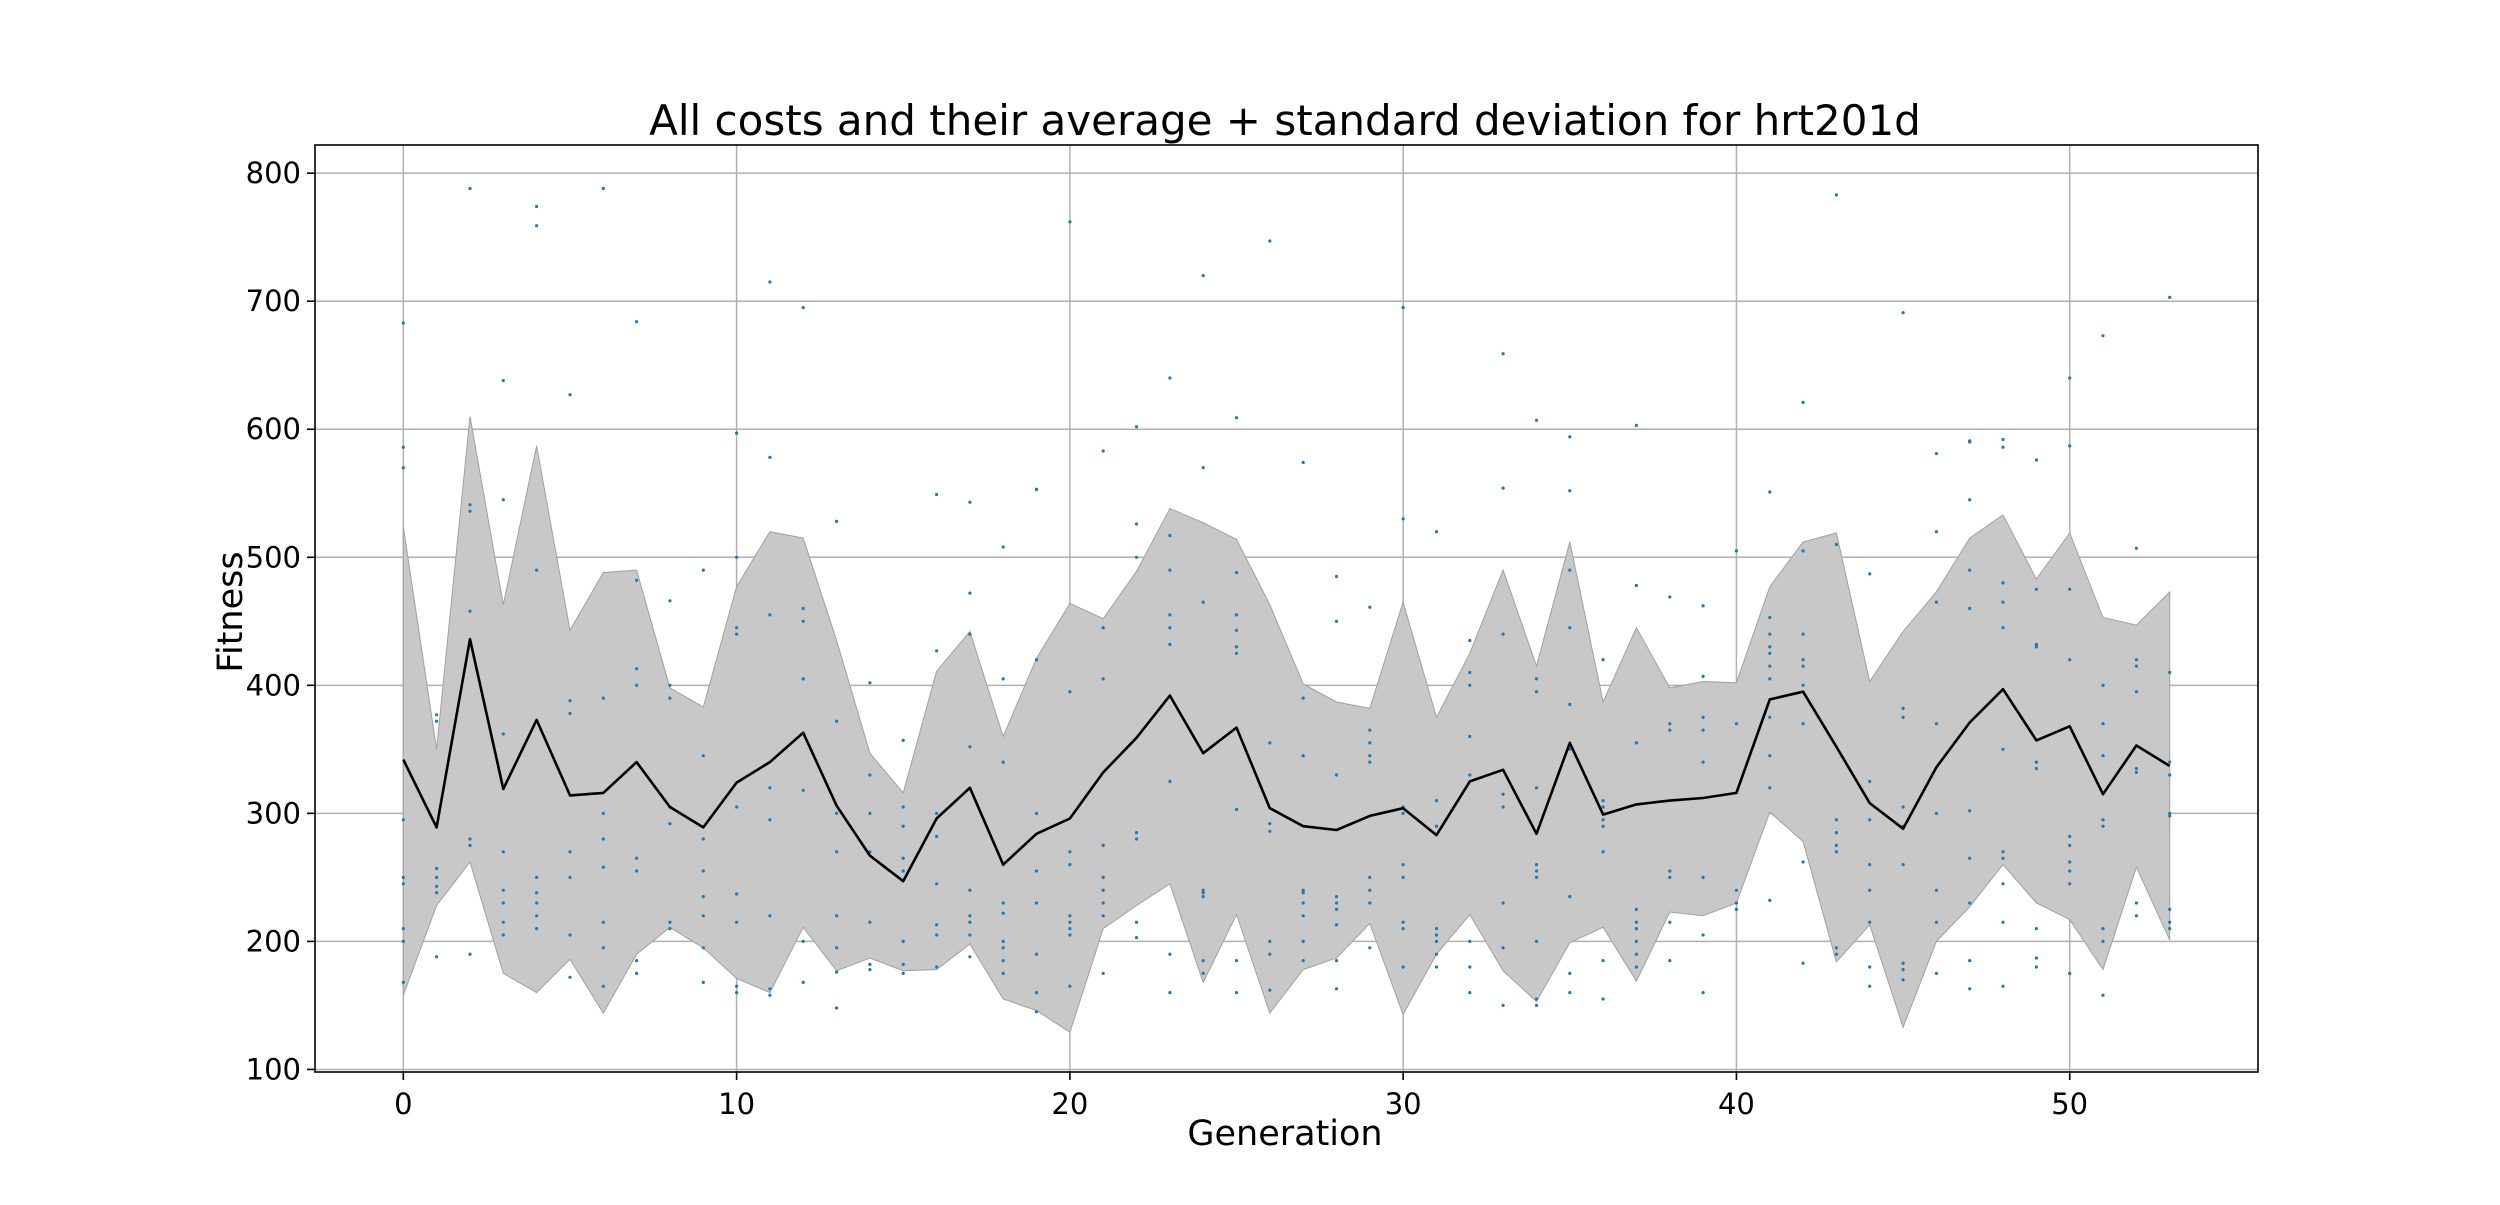 The image size is (2500, 1205). I want to click on x-axis-title: Generation, so click(1284, 1134).